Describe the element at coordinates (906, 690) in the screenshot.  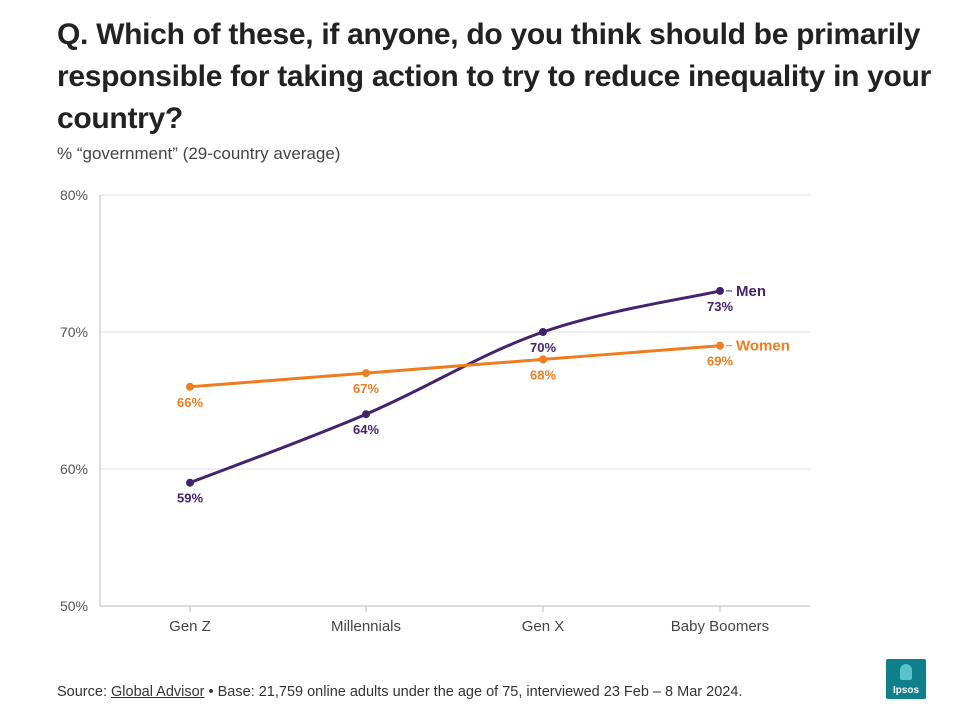
I see `ipsos-logo-text: Ipsos` at that location.